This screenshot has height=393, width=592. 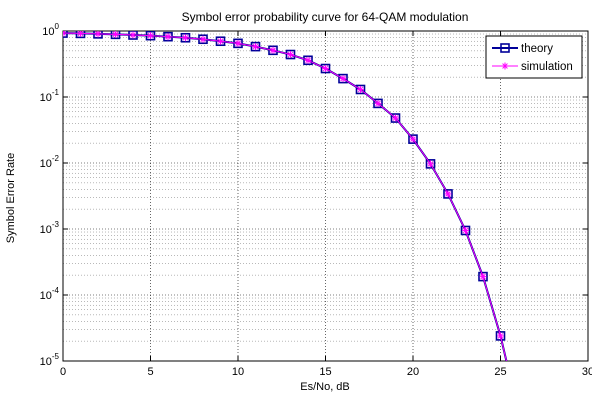 What do you see at coordinates (50, 228) in the screenshot?
I see `y-tick-label: 10⁻³` at bounding box center [50, 228].